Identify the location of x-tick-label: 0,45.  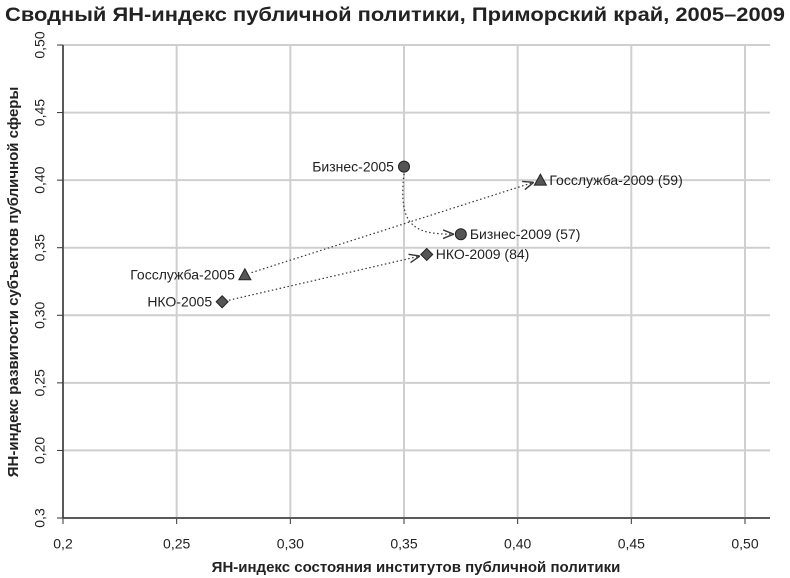
(631, 544).